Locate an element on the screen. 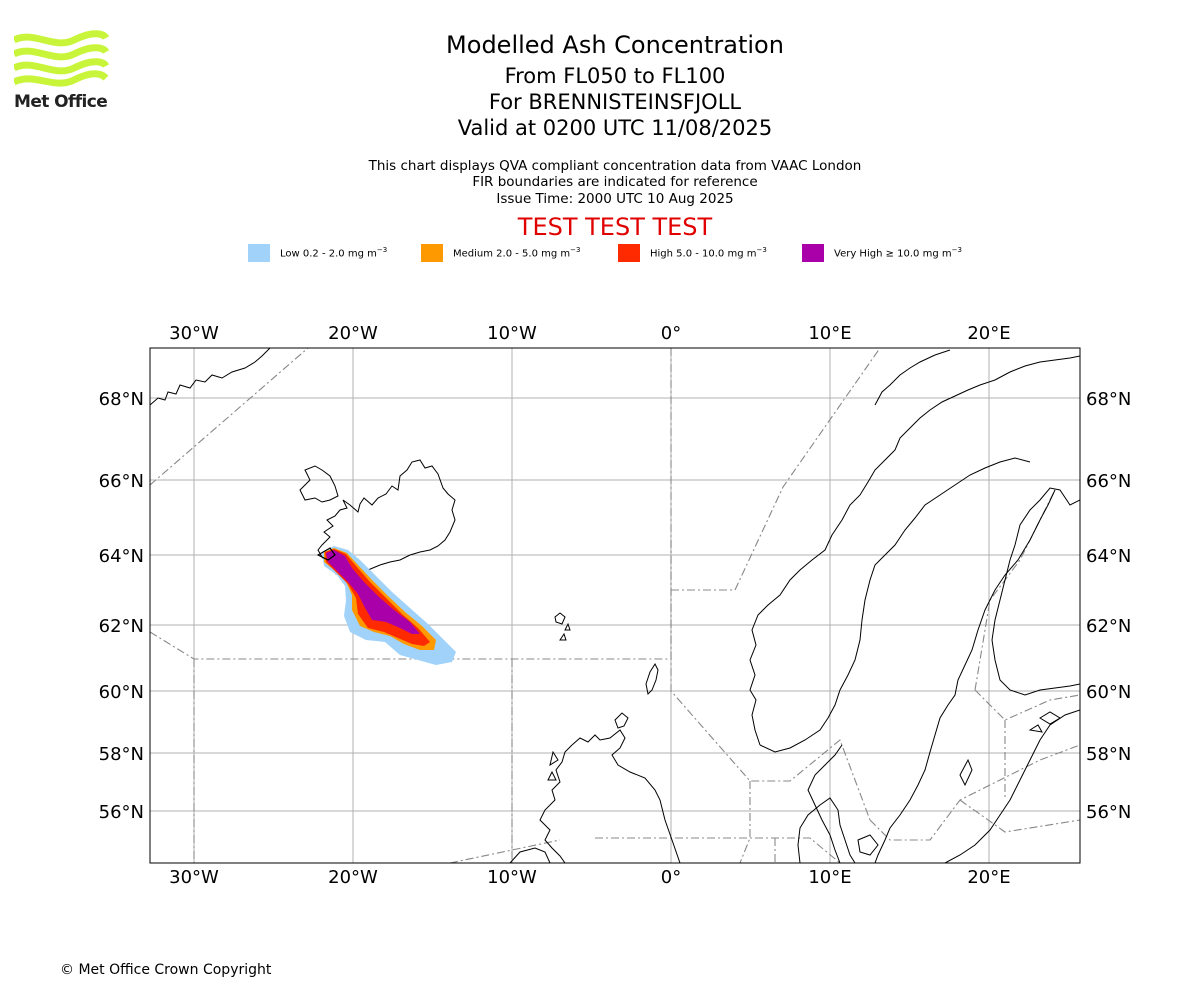 This screenshot has width=1200, height=1000. coastline-ireland is located at coordinates (530, 855).